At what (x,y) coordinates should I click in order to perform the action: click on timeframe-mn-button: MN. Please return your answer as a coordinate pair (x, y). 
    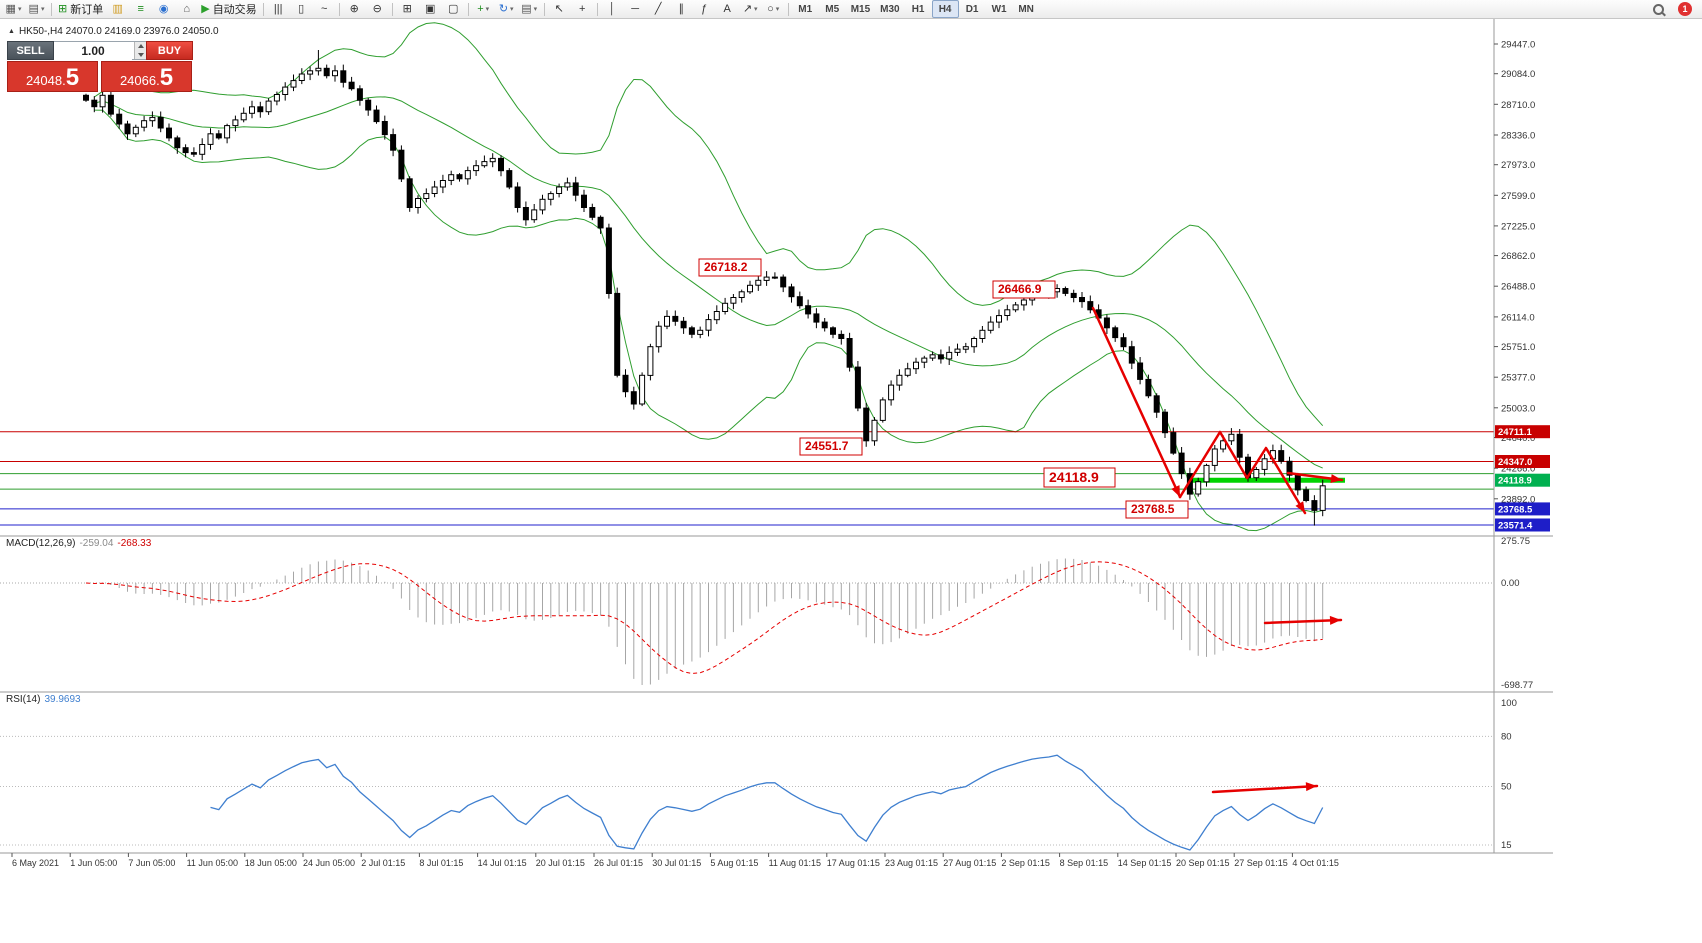
    Looking at the image, I should click on (1026, 9).